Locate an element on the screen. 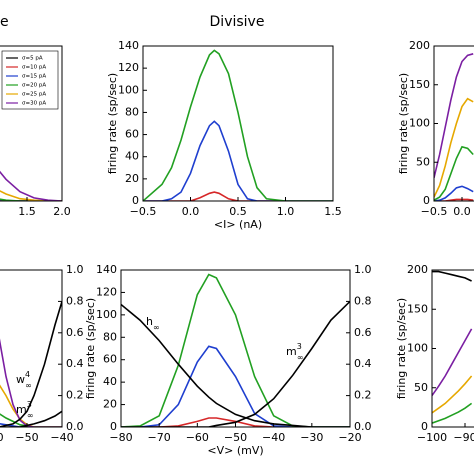  y-tick-label: 20 is located at coordinates (110, 404).